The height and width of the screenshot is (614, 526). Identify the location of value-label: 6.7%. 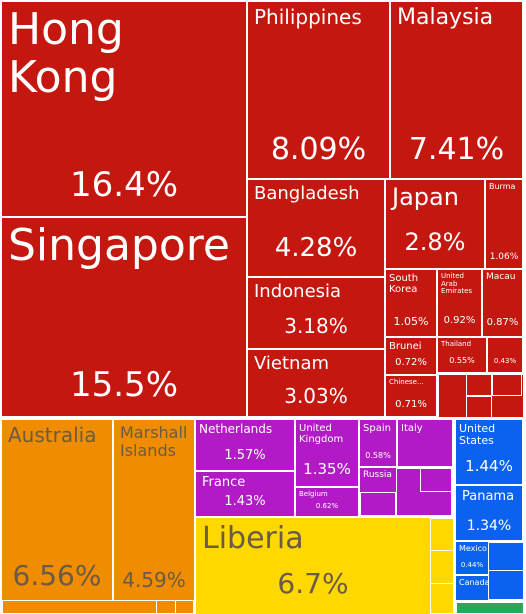
(313, 583).